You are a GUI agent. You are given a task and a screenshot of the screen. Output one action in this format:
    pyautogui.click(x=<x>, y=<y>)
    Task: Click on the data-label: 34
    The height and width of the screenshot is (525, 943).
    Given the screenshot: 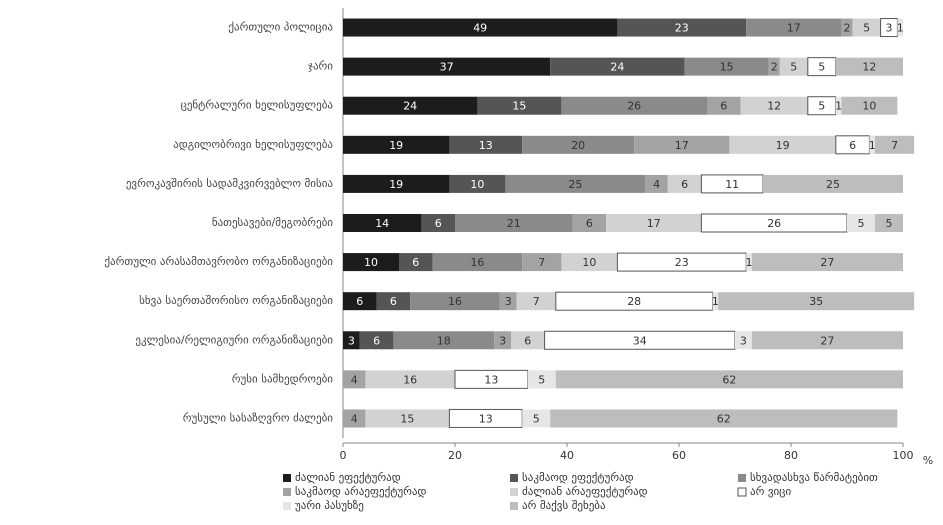 What is the action you would take?
    pyautogui.click(x=640, y=340)
    